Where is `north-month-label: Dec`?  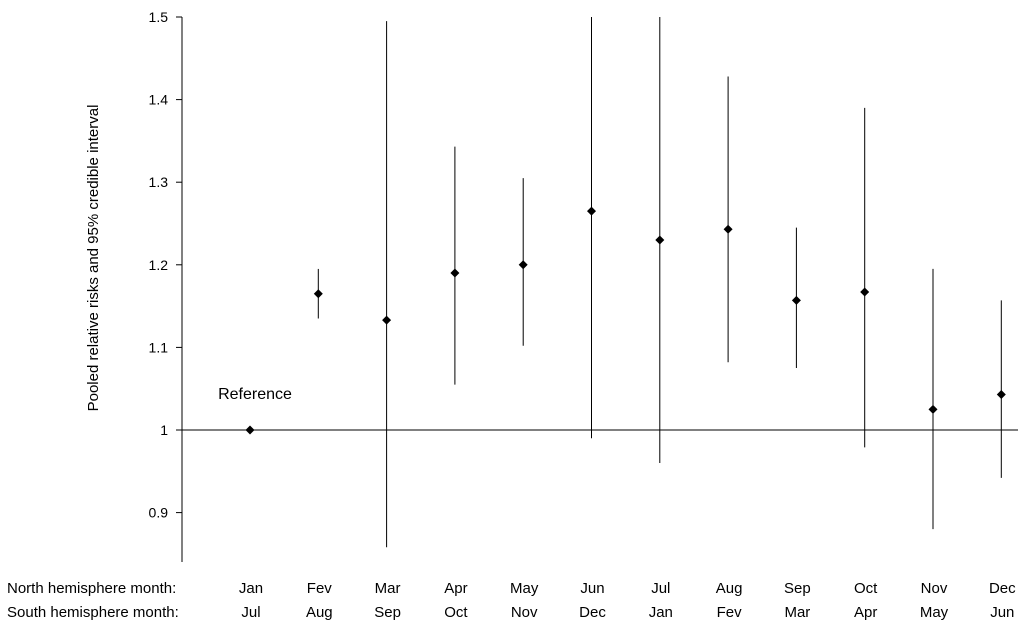
north-month-label: Dec is located at coordinates (1002, 588).